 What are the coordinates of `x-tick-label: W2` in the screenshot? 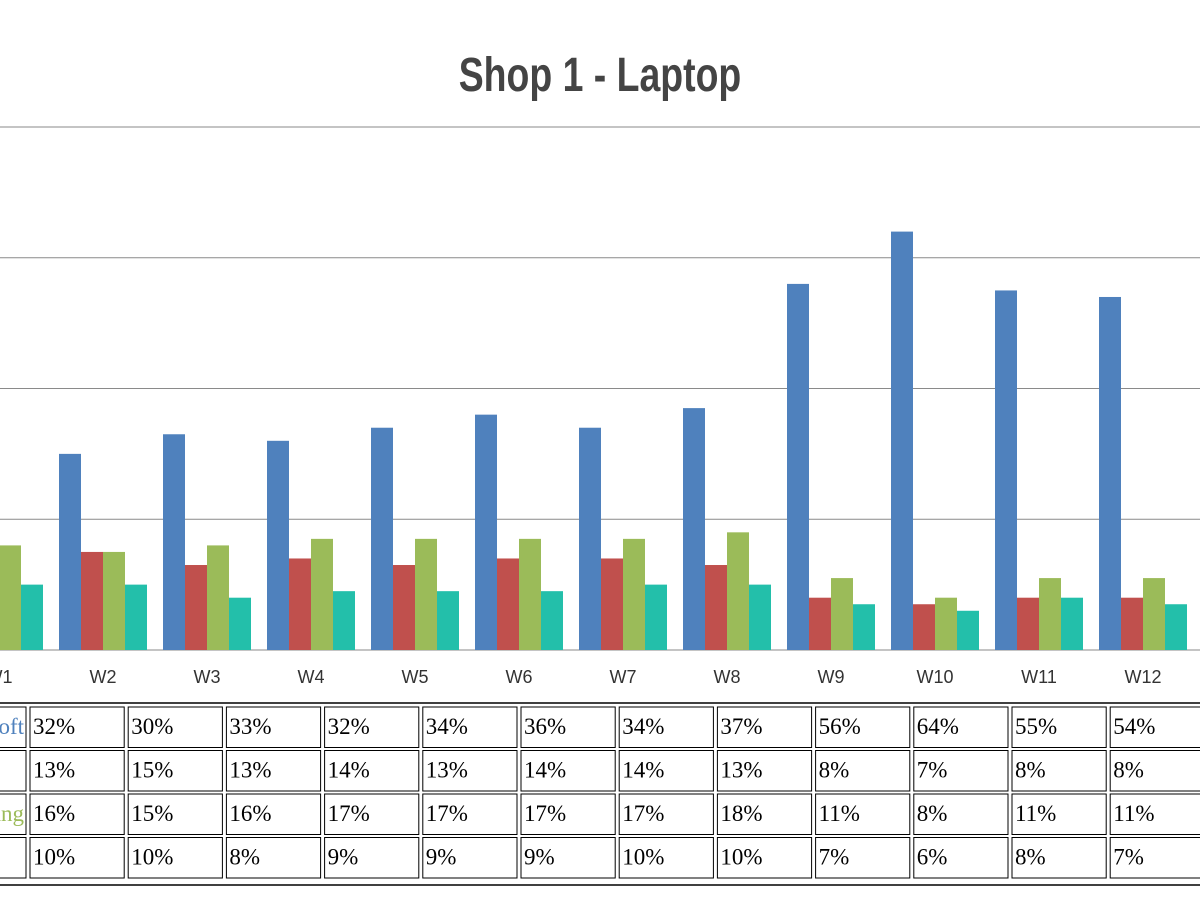 It's located at (103, 677).